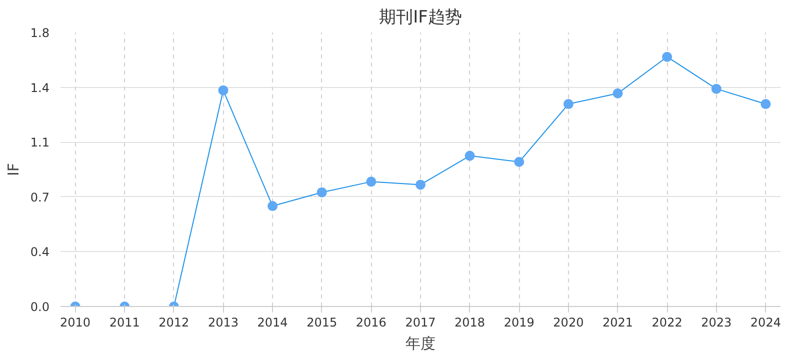  What do you see at coordinates (174, 323) in the screenshot?
I see `x-tick-label: 2012` at bounding box center [174, 323].